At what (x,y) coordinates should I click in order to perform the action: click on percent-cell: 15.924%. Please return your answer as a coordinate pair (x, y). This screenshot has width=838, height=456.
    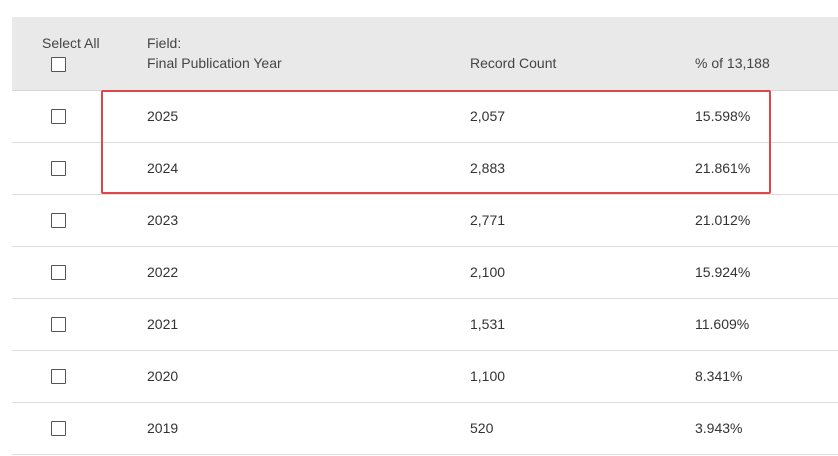
    Looking at the image, I should click on (723, 272).